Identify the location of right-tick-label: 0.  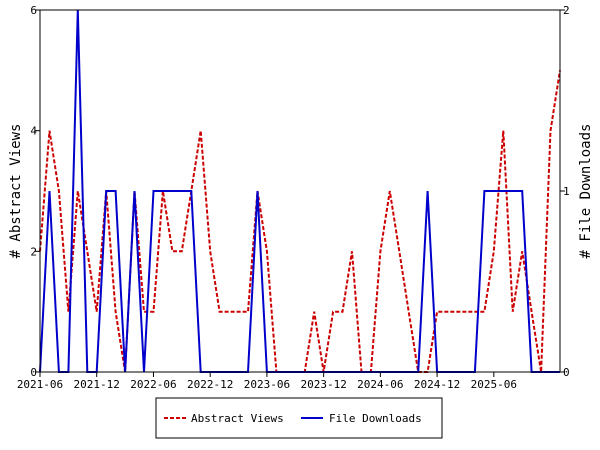
(566, 372).